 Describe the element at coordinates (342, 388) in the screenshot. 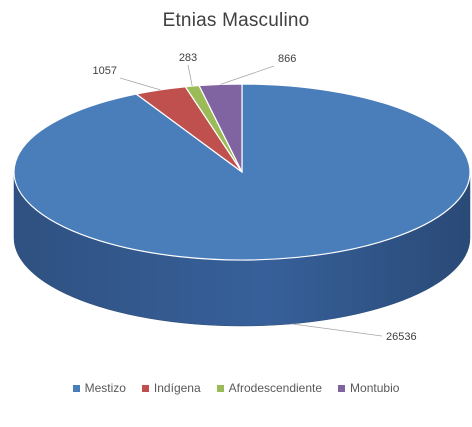

I see `legend-swatch-montubio` at that location.